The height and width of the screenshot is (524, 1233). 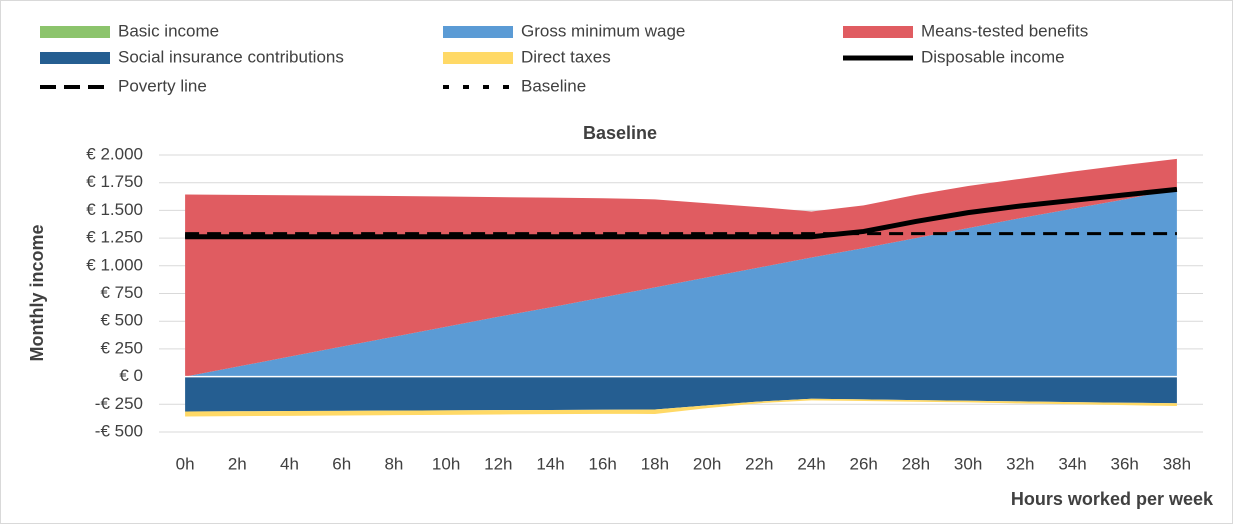 I want to click on legend-label: Means-tested benefits, so click(x=1004, y=30).